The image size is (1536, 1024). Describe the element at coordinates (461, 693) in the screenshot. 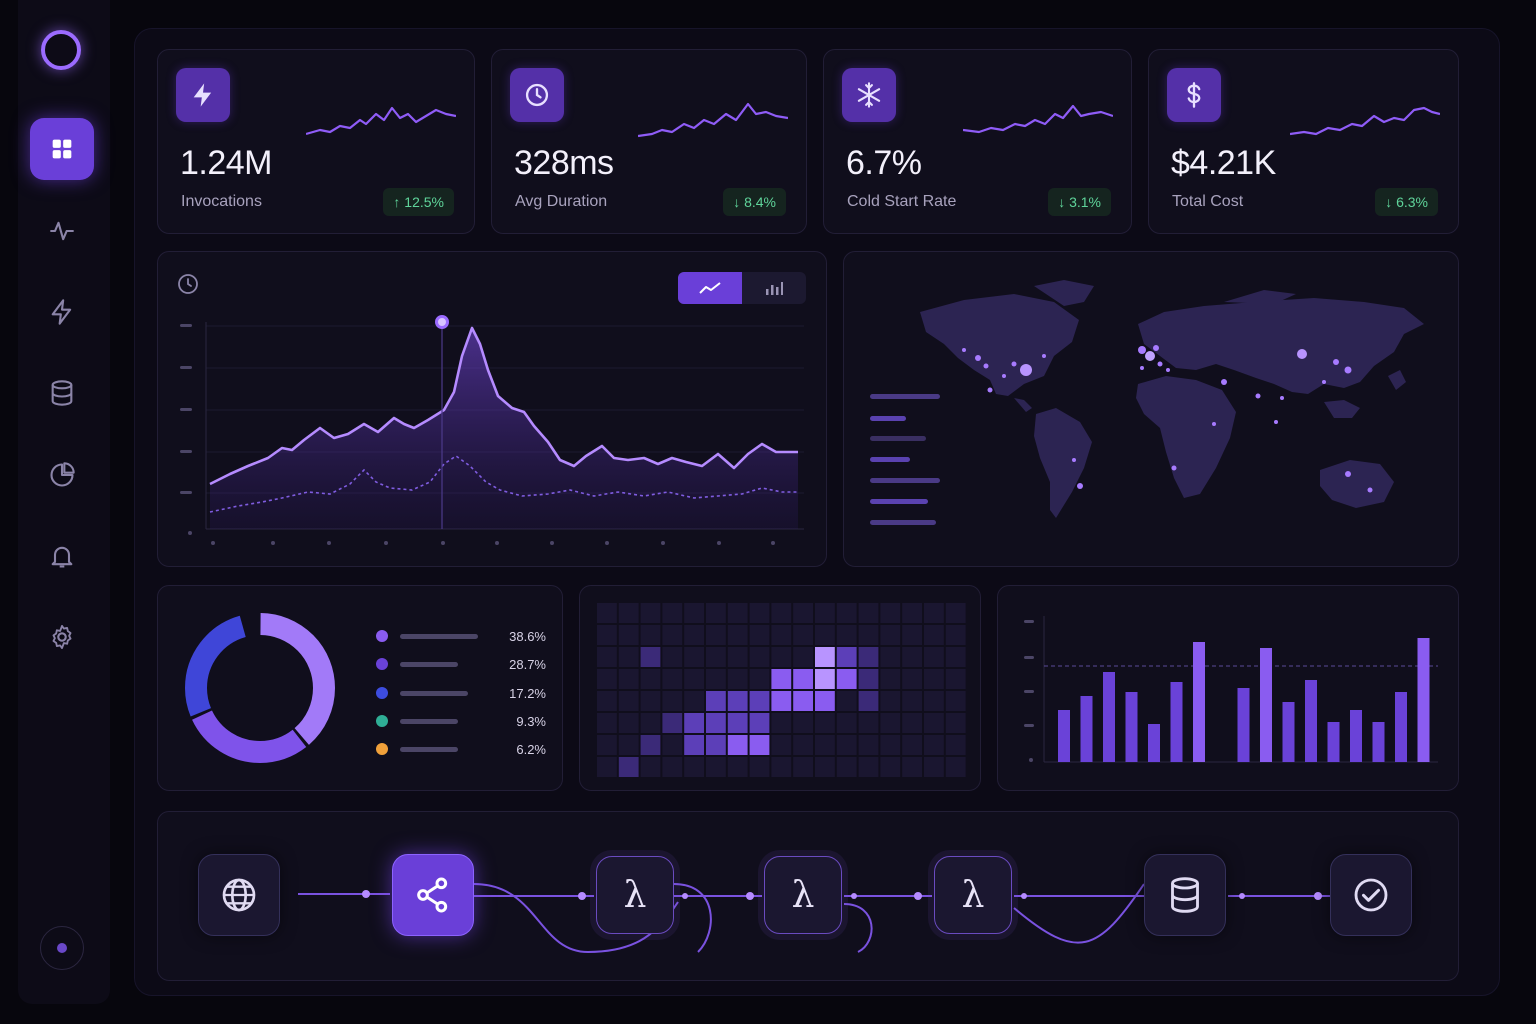

I see `legend-item: 17.2%` at that location.